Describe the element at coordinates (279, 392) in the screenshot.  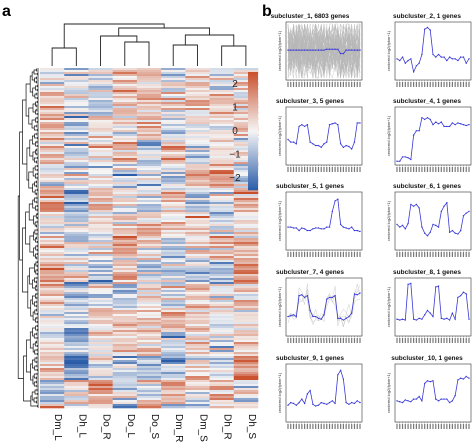
I see `y-axis-label: centered log2(fpkm+1)` at that location.